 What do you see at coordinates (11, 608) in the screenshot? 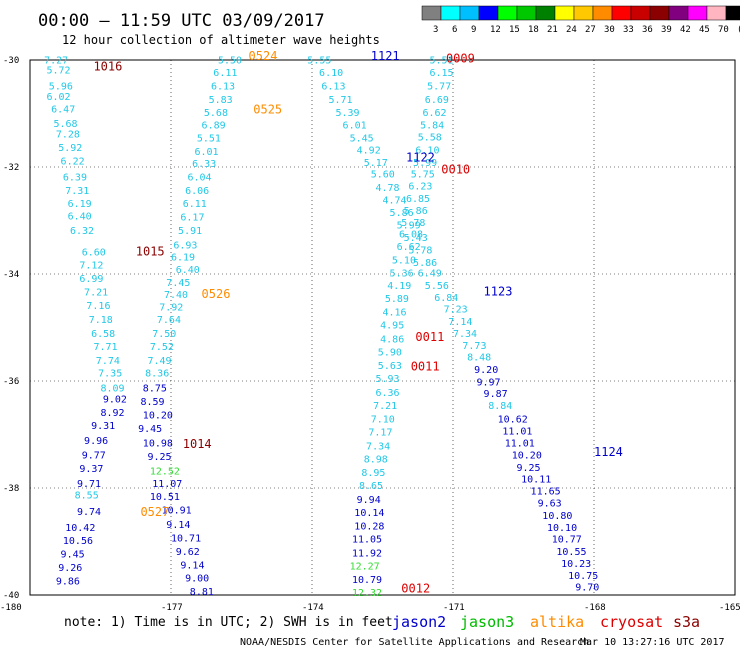
I see `x-tick-label: -180` at bounding box center [11, 608].